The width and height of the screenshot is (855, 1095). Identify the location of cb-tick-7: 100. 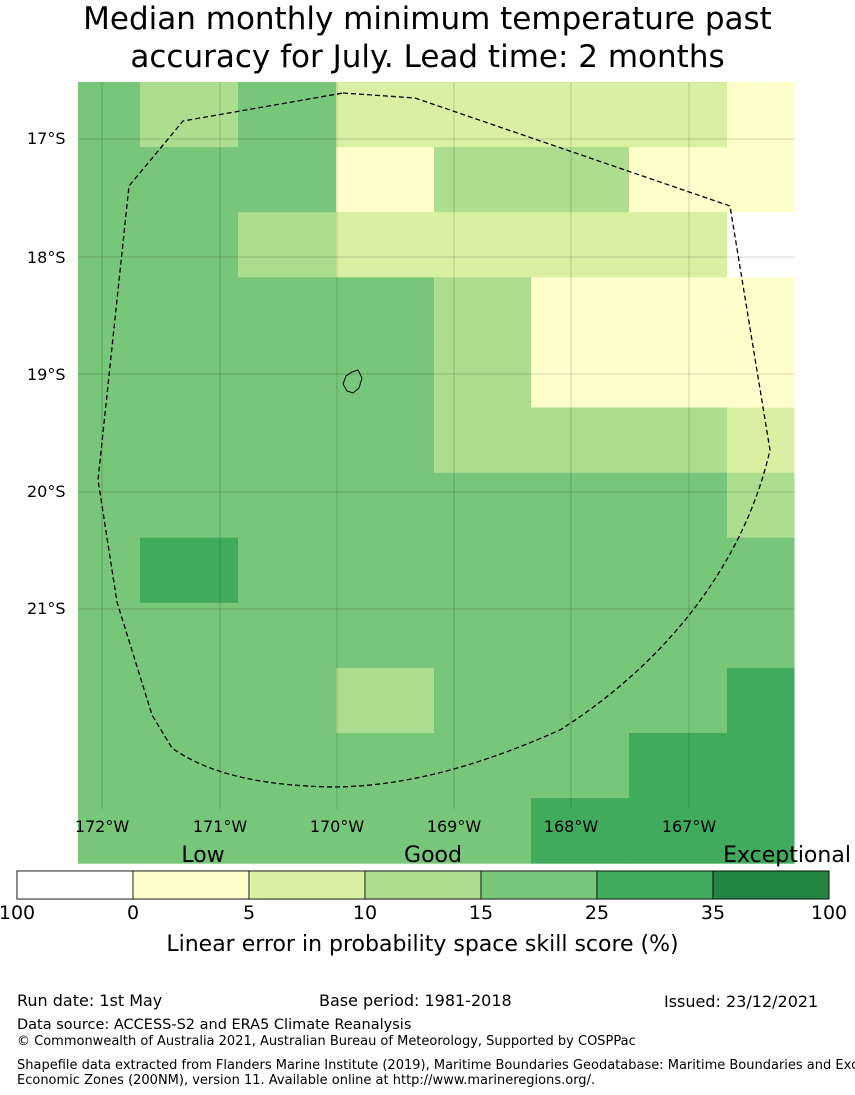
(829, 913).